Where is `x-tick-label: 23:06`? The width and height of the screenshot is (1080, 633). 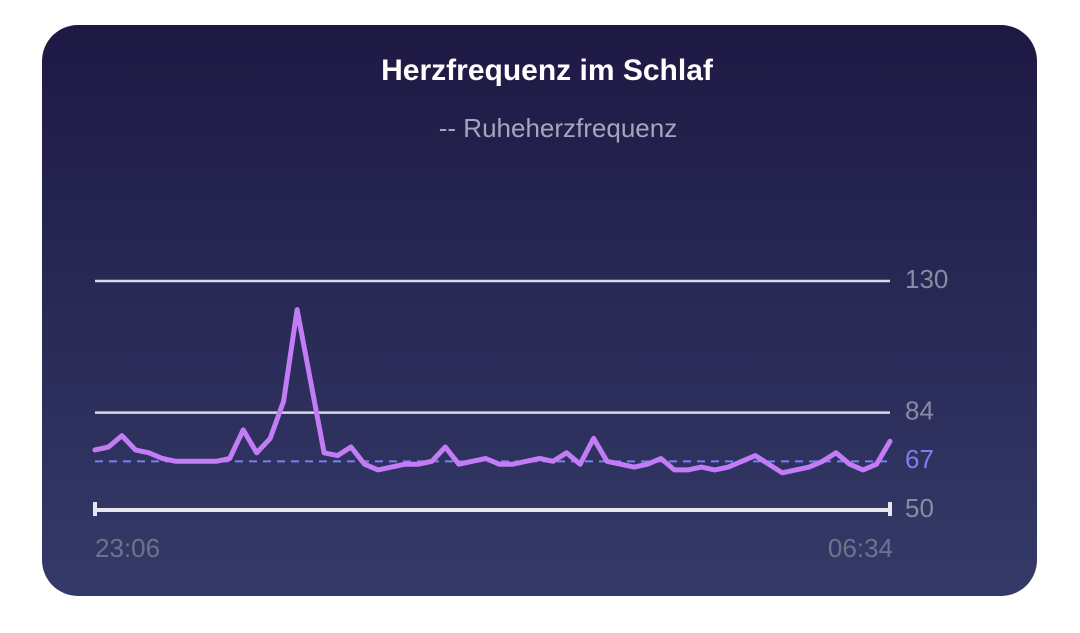 x-tick-label: 23:06 is located at coordinates (127, 548).